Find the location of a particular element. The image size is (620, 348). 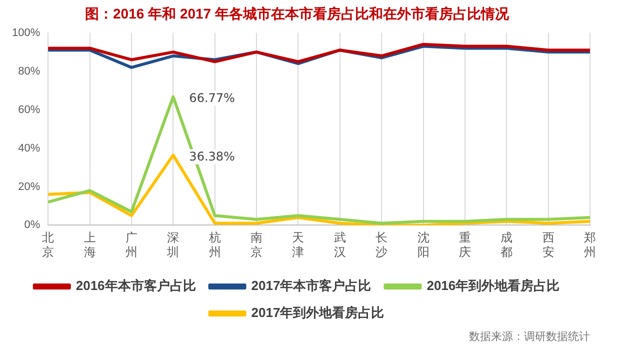

x-tick-label: 西安 is located at coordinates (548, 245).